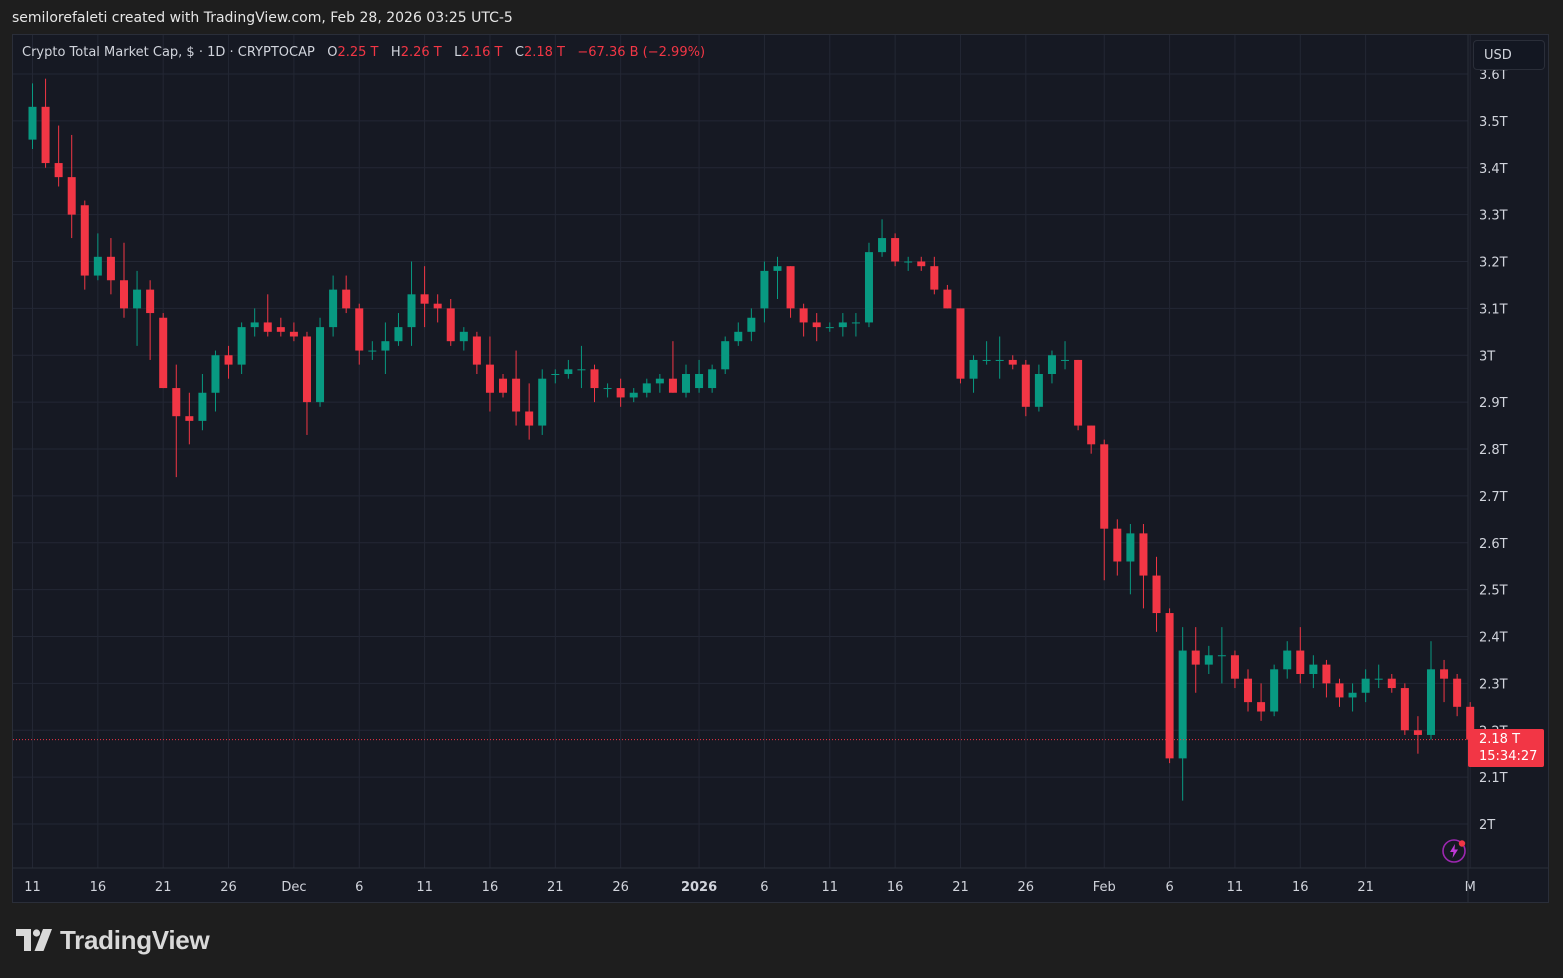 Image resolution: width=1563 pixels, height=978 pixels. I want to click on legend-low-label: L, so click(458, 52).